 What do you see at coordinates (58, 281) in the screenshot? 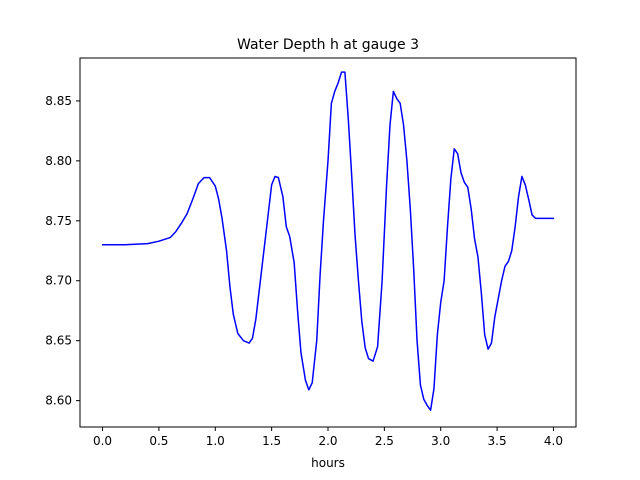
I see `y-tick-label: 8.70` at bounding box center [58, 281].